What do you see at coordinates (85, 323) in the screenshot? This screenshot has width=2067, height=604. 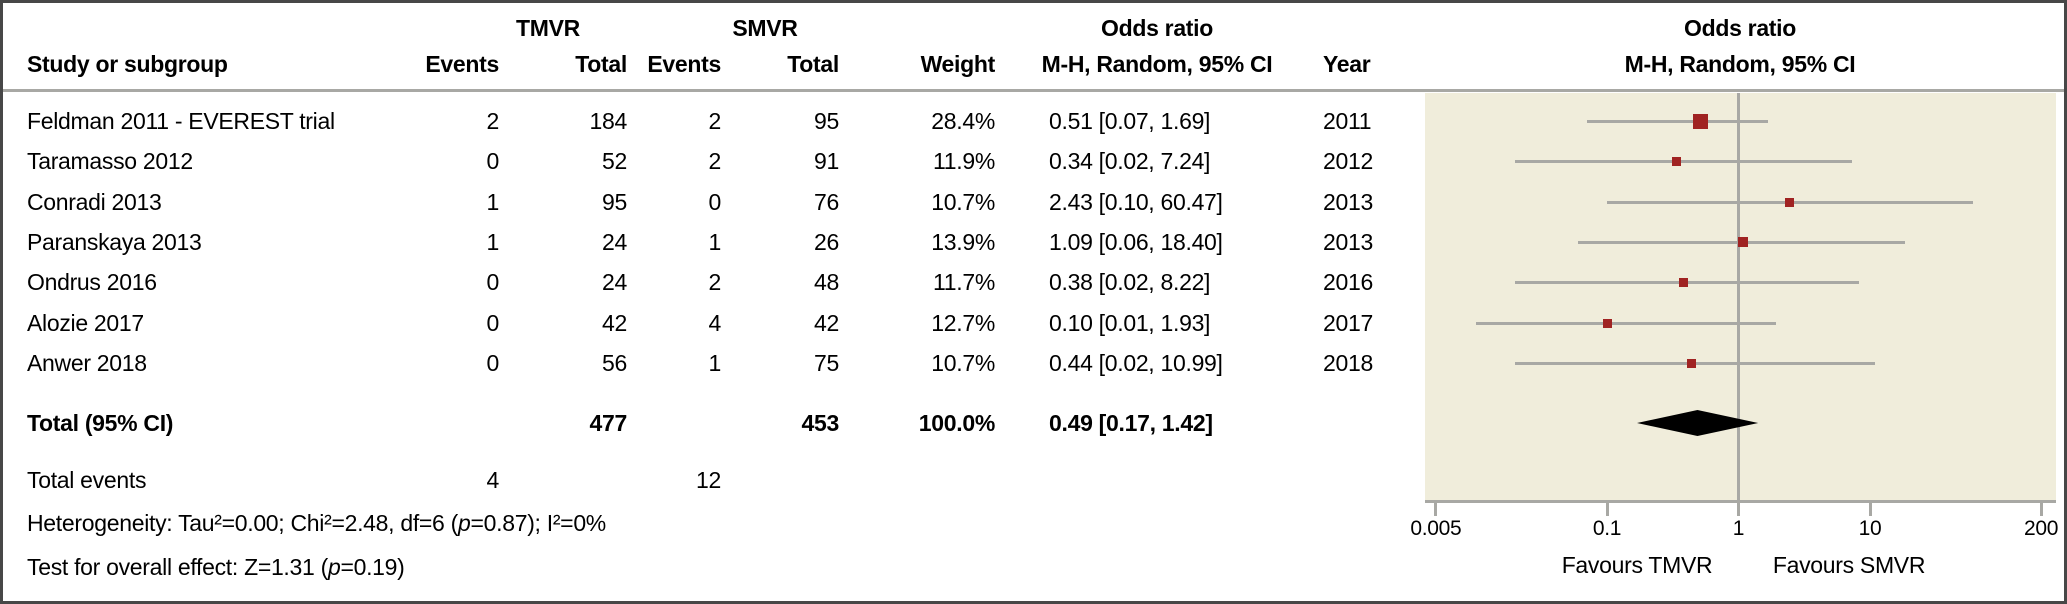 I see `study-label: Alozie 2017` at bounding box center [85, 323].